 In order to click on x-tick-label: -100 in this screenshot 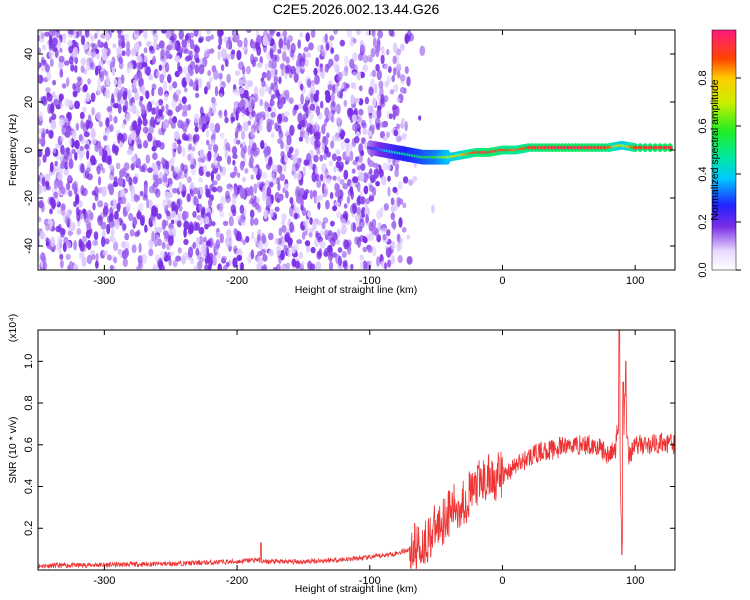, I will do `click(370, 281)`.